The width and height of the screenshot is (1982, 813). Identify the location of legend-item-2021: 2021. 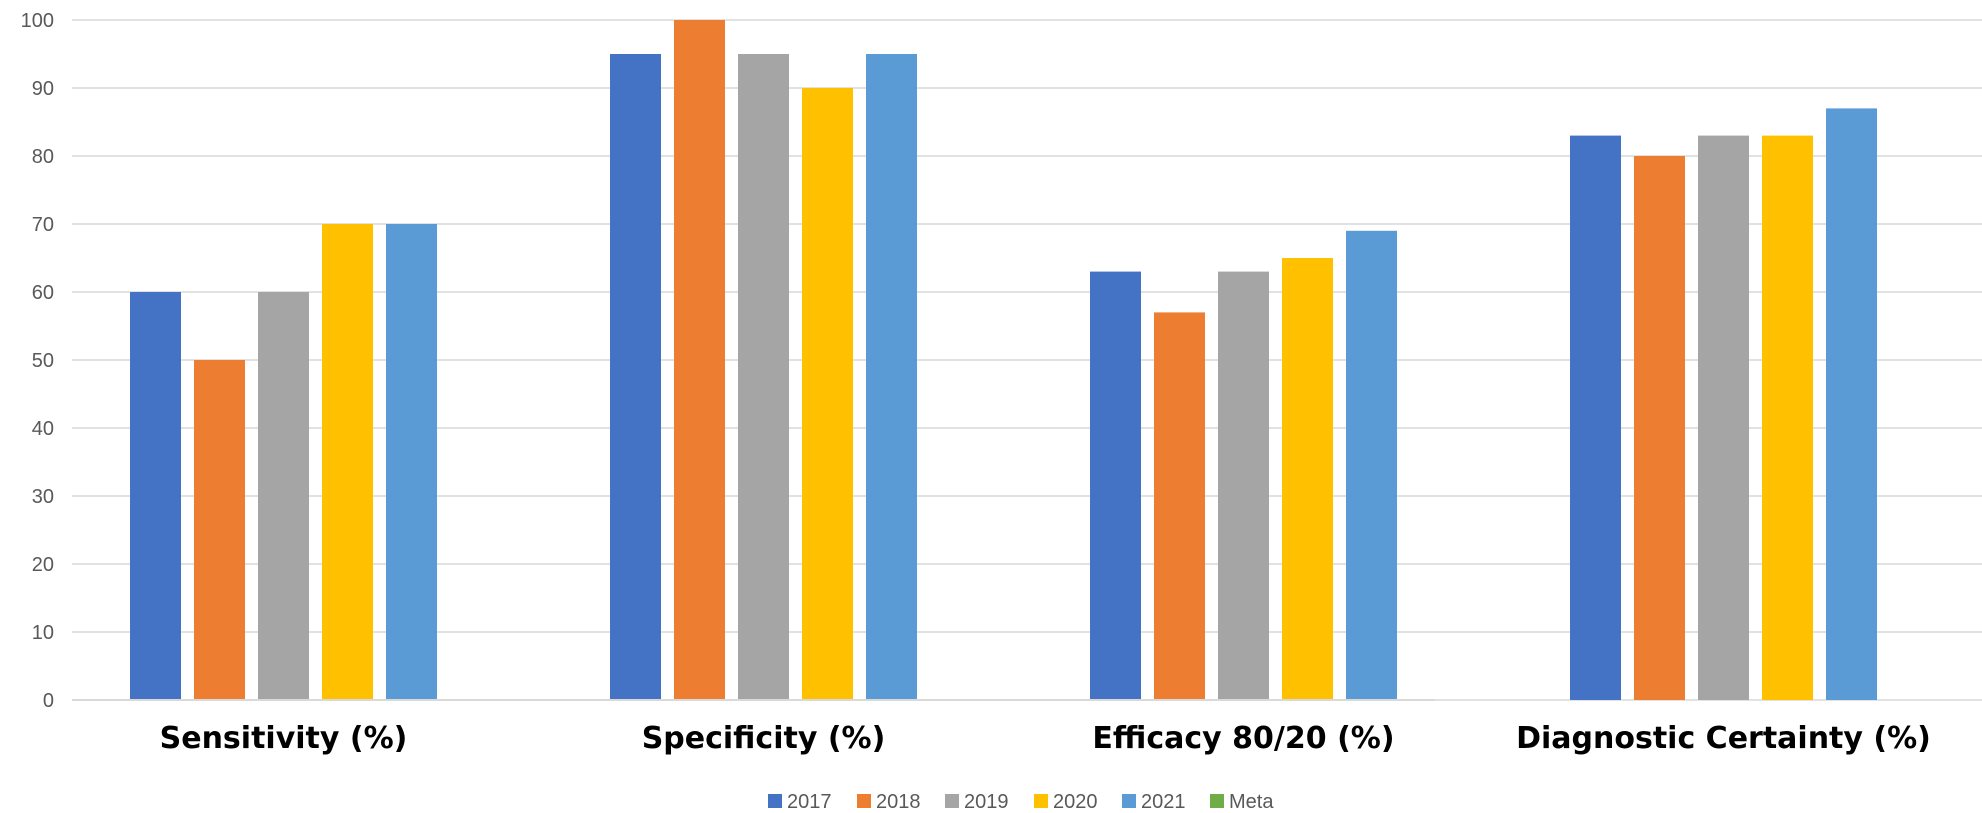
(1154, 802).